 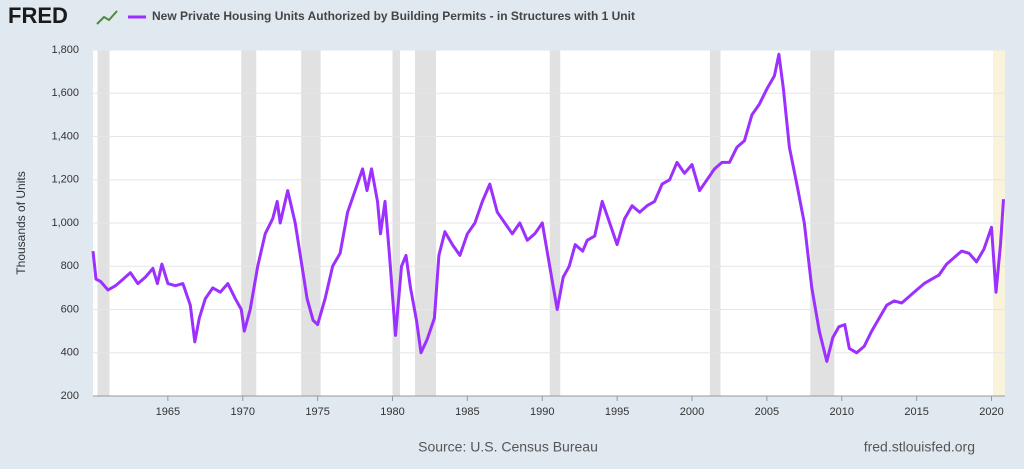 I want to click on y-tick-label: 400, so click(x=70, y=353).